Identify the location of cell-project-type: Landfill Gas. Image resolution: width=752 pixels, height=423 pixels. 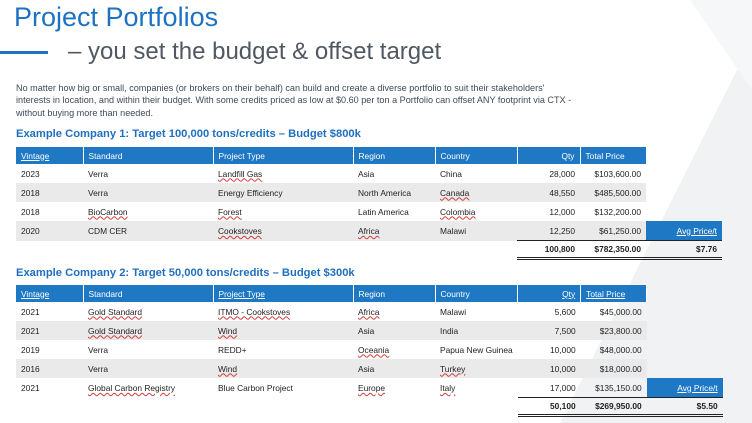
(240, 173).